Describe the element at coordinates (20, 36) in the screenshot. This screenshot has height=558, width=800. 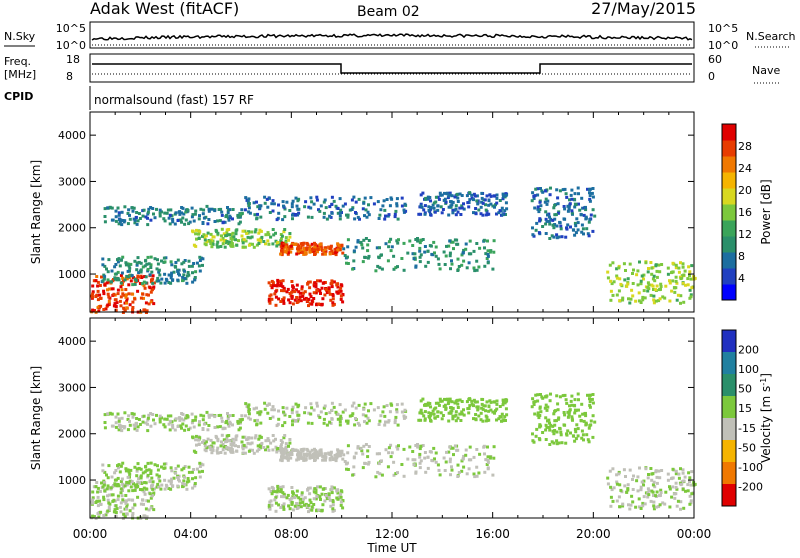
I see `nsky-label: N.Sky` at that location.